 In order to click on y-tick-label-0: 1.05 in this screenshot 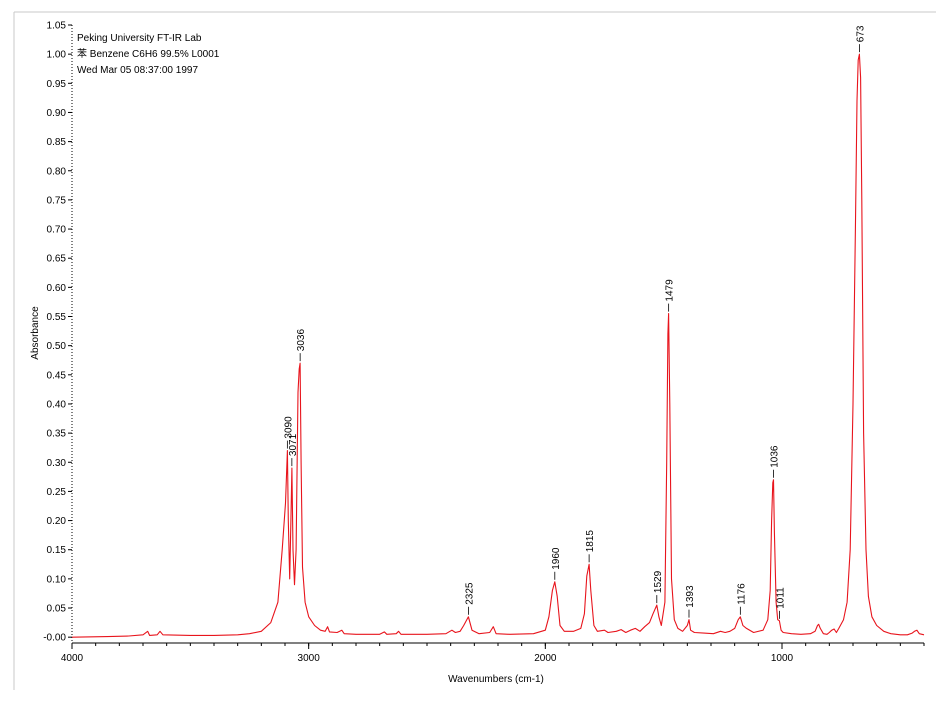, I will do `click(57, 26)`.